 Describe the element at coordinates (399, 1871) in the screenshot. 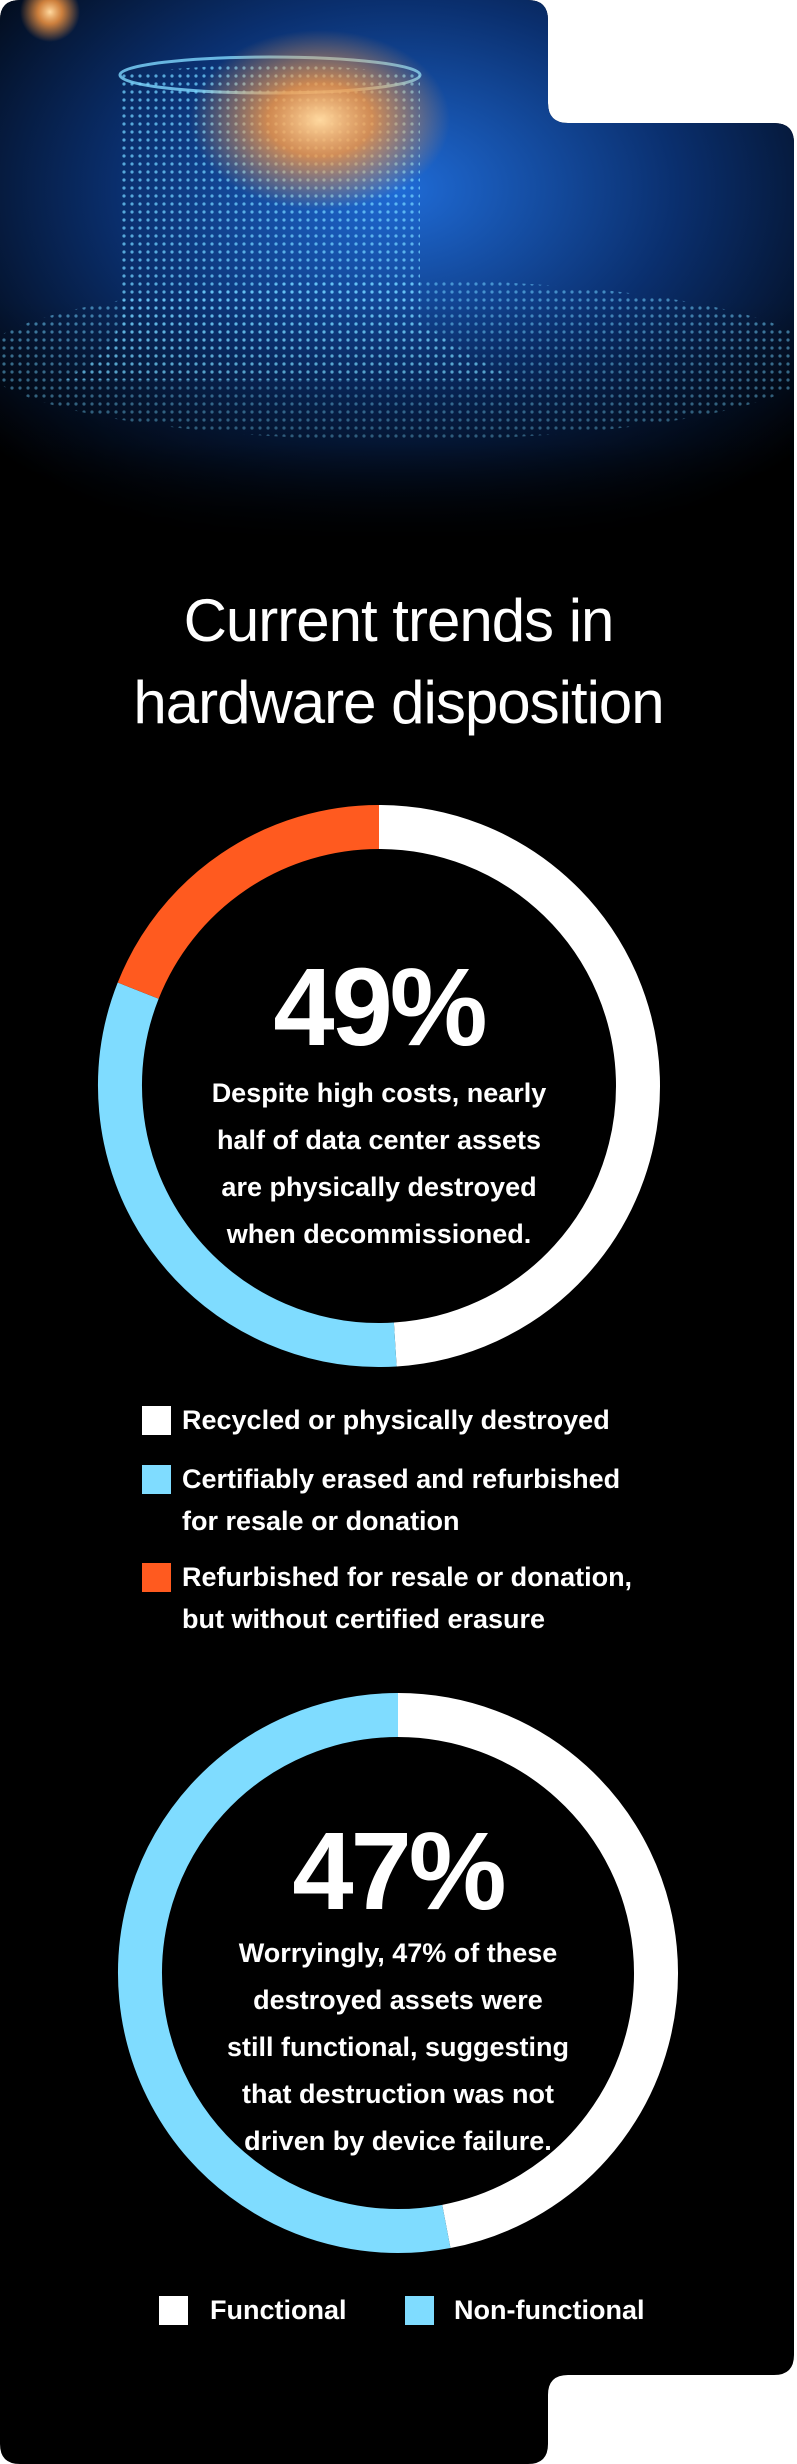

I see `center-value: 47%` at that location.